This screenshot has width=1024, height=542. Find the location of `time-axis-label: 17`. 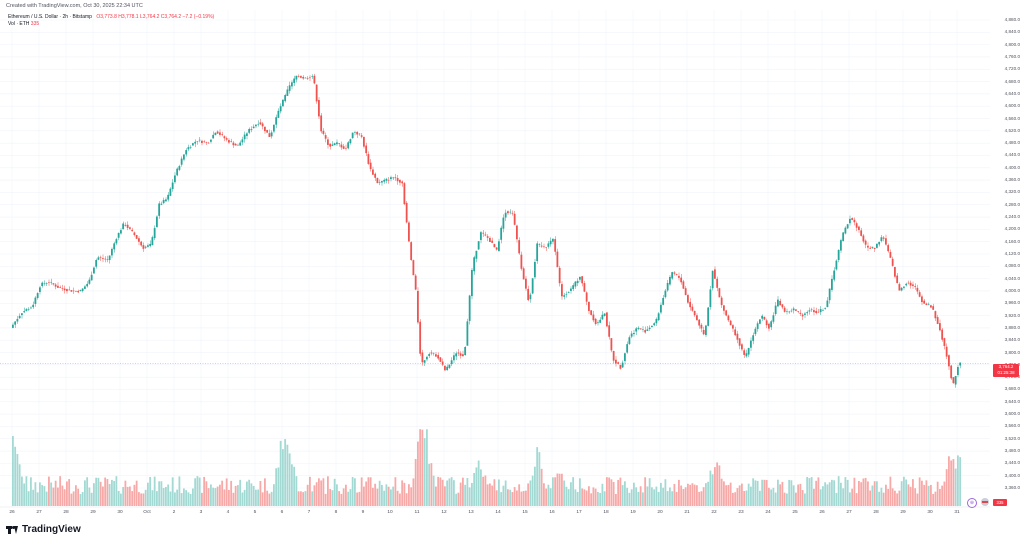

time-axis-label: 17 is located at coordinates (579, 512).